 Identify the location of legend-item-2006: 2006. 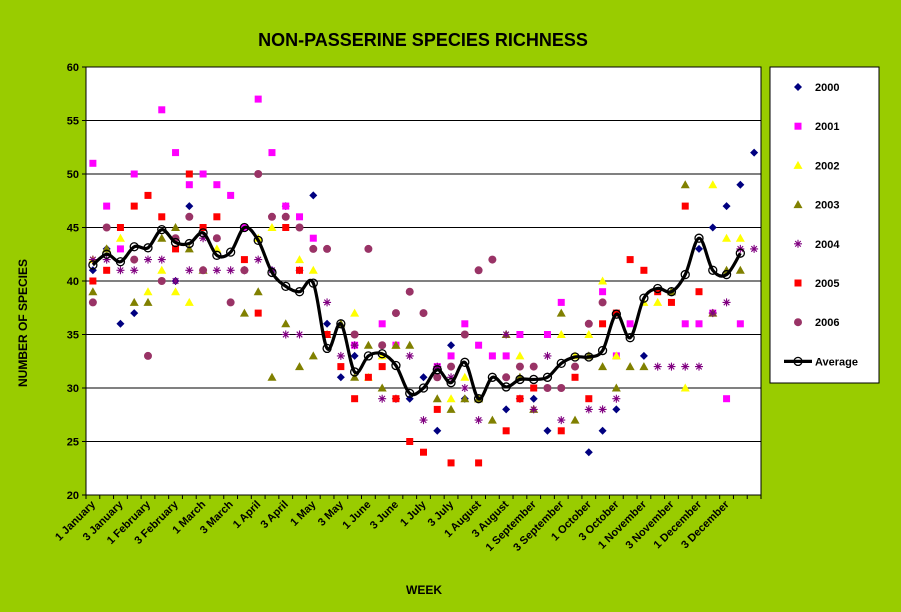
(816, 323).